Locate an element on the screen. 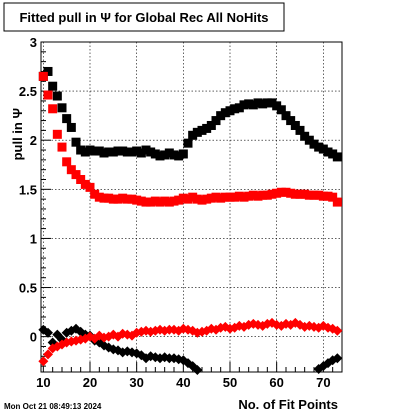 The image size is (400, 419). y-tick-label: 2.5 is located at coordinates (28, 91).